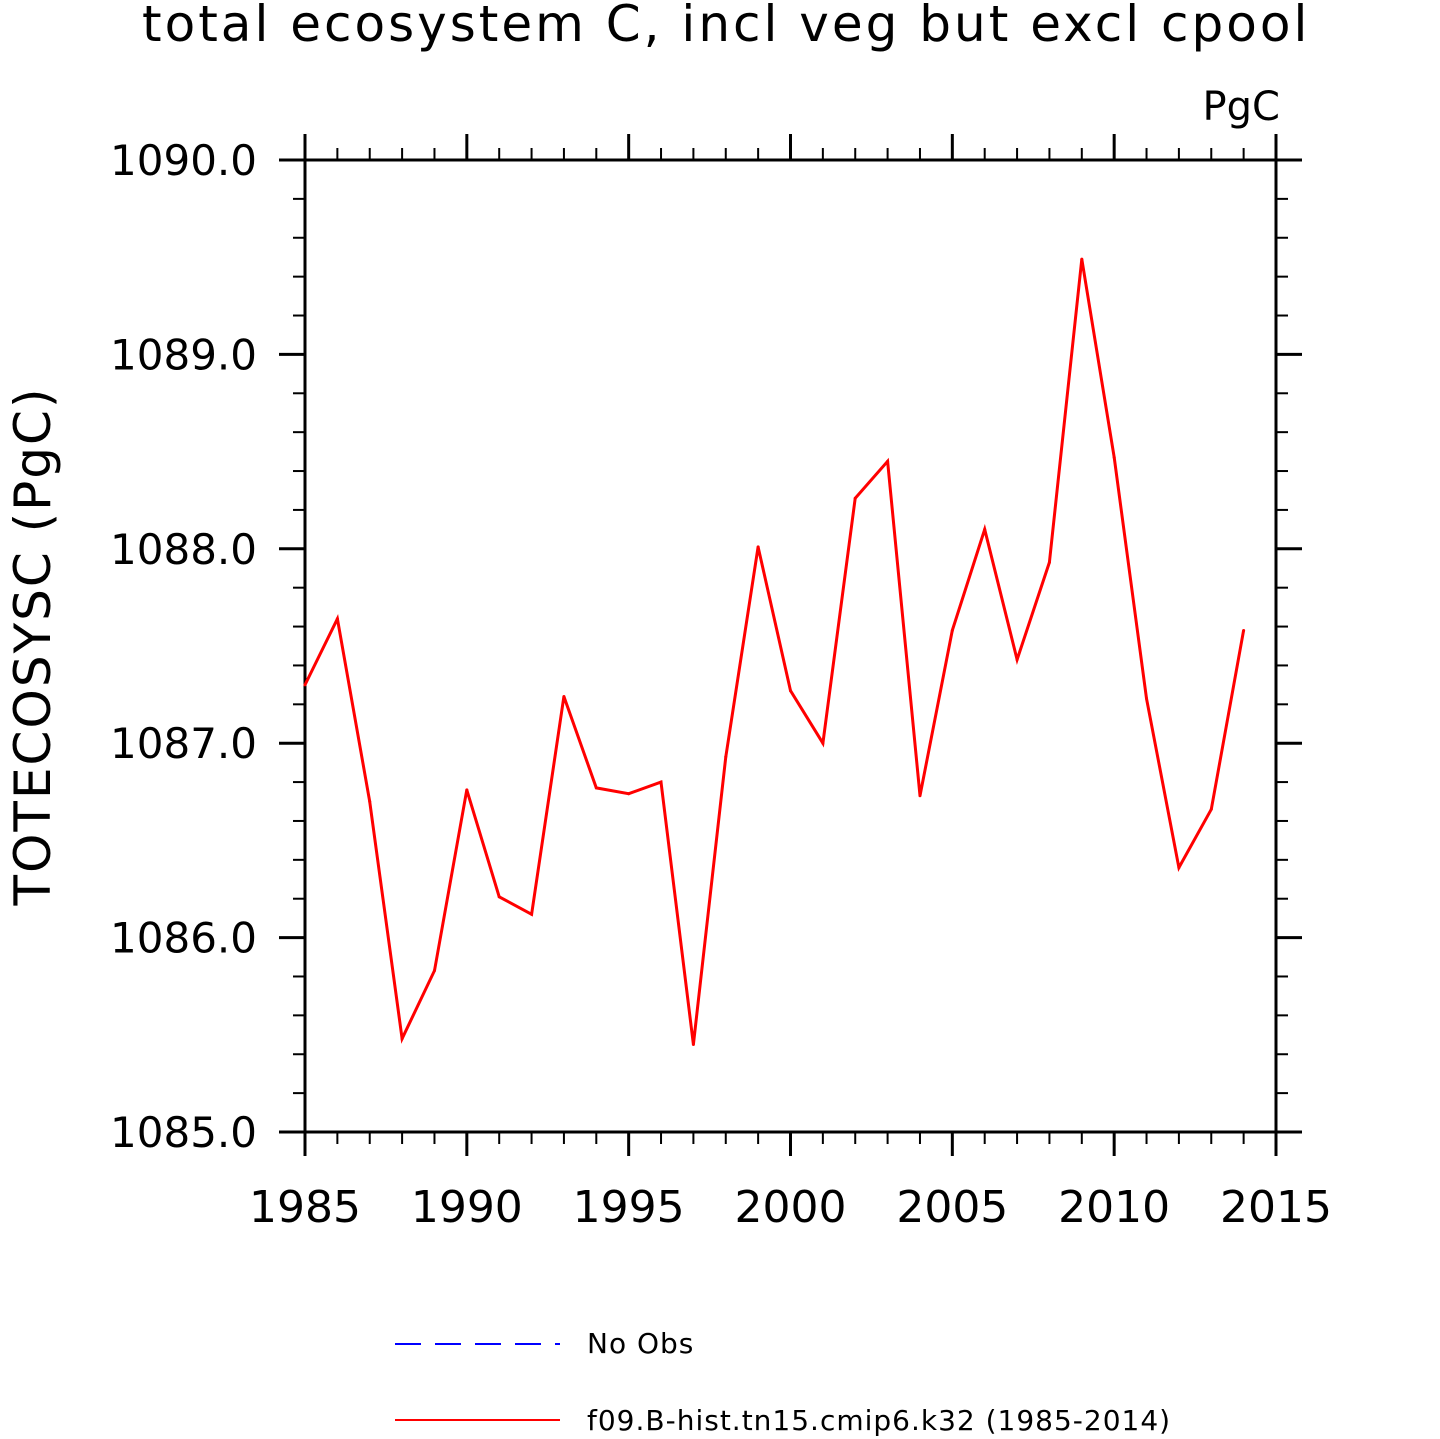 The image size is (1440, 1439). Describe the element at coordinates (33, 647) in the screenshot. I see `y-axis-label: TOTECOSYSC (PgC)` at that location.